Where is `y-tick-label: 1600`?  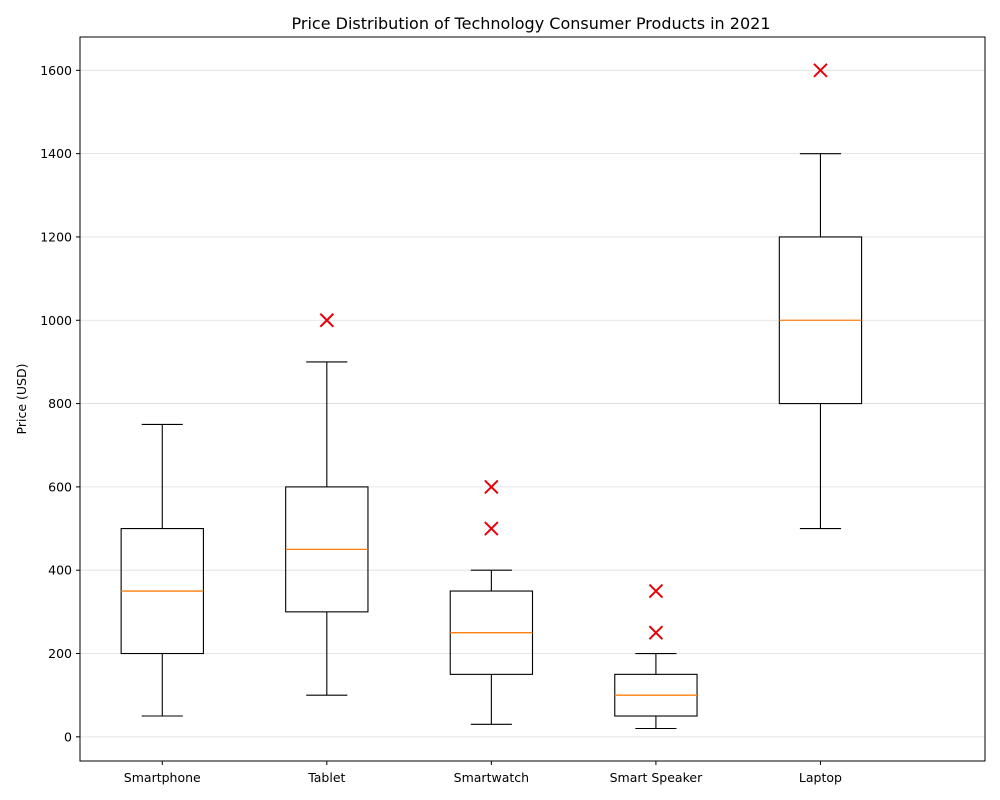 y-tick-label: 1600 is located at coordinates (56, 70).